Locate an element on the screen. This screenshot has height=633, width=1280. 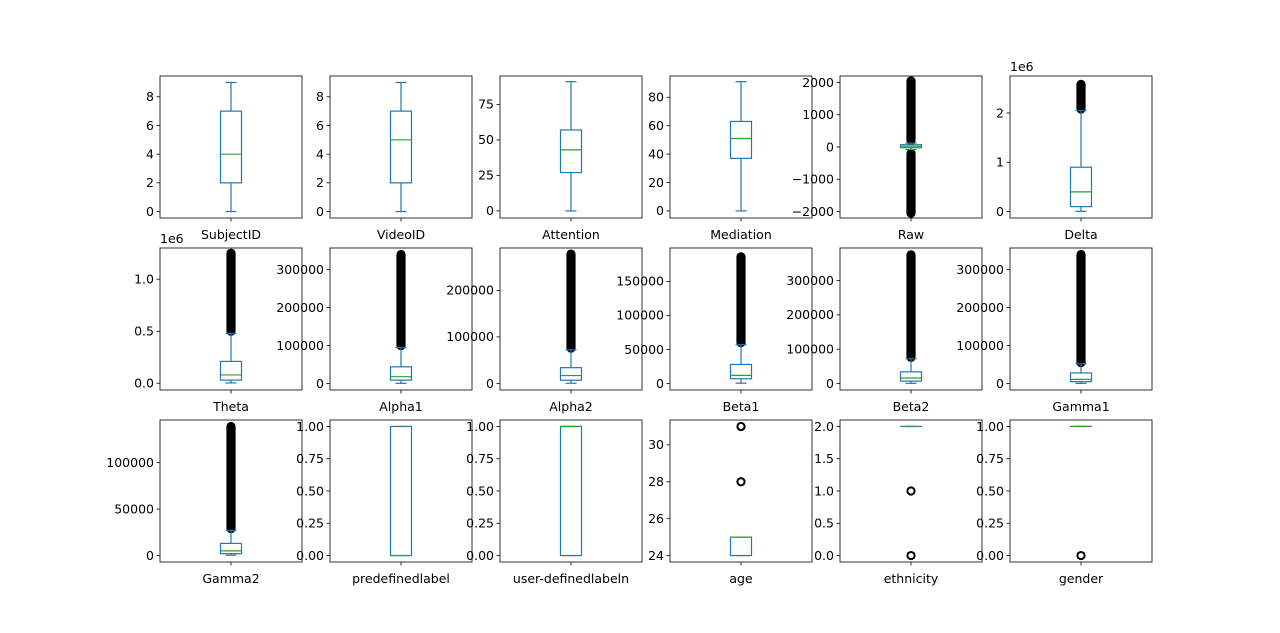
y-tick-label: 1 is located at coordinates (1000, 162).